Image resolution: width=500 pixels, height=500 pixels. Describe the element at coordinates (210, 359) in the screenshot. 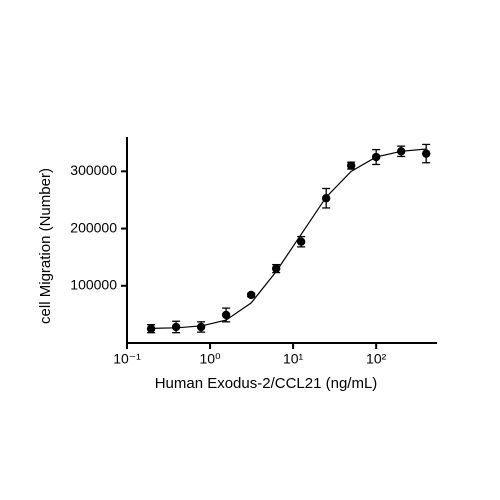

I see `x-tick-label: 10⁰` at that location.